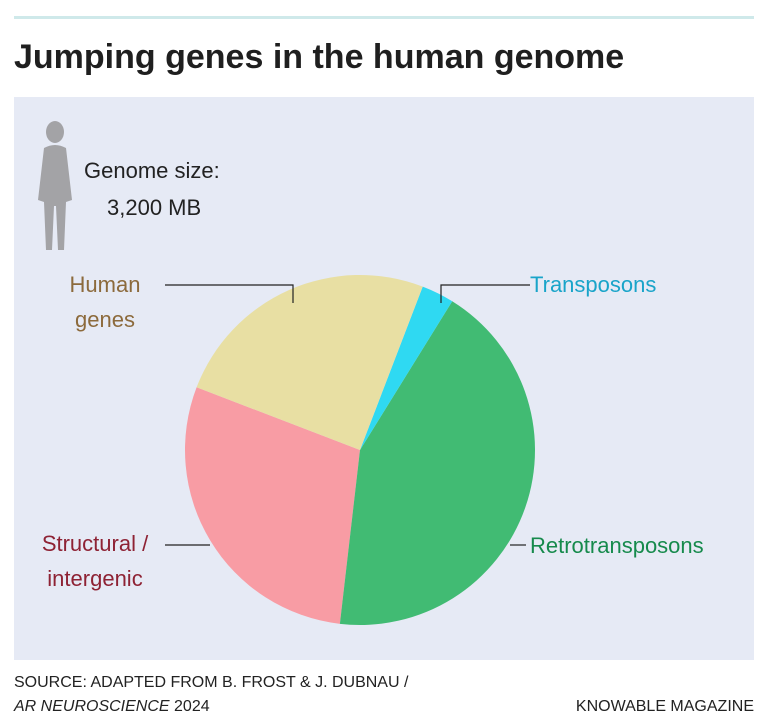 This screenshot has width=768, height=728. I want to click on slice-label: Human genes, so click(105, 302).